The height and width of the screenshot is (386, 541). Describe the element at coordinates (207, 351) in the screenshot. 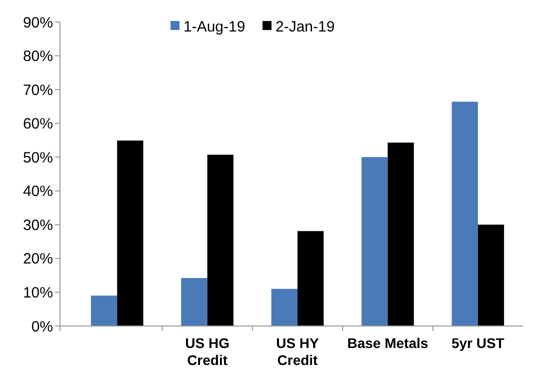

I see `x-tick-label: US HG Credit` at that location.